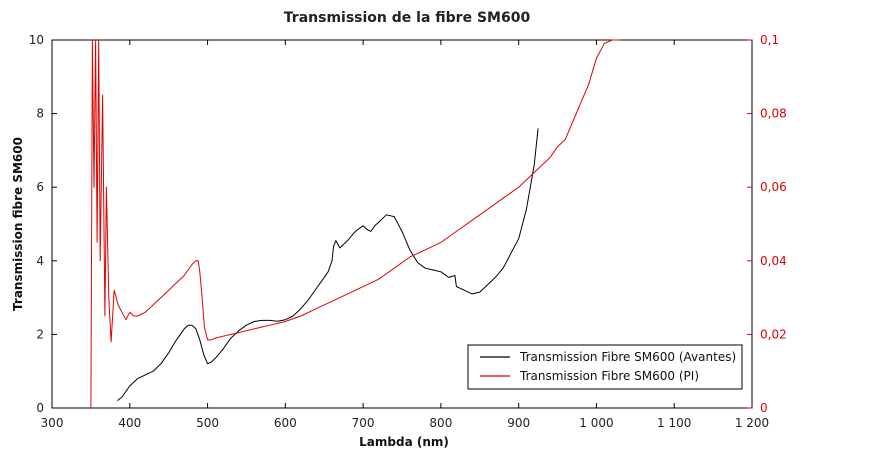 The height and width of the screenshot is (452, 892). Describe the element at coordinates (609, 376) in the screenshot. I see `legend-label-pi: Transmission Fibre SM600 (PI)` at that location.